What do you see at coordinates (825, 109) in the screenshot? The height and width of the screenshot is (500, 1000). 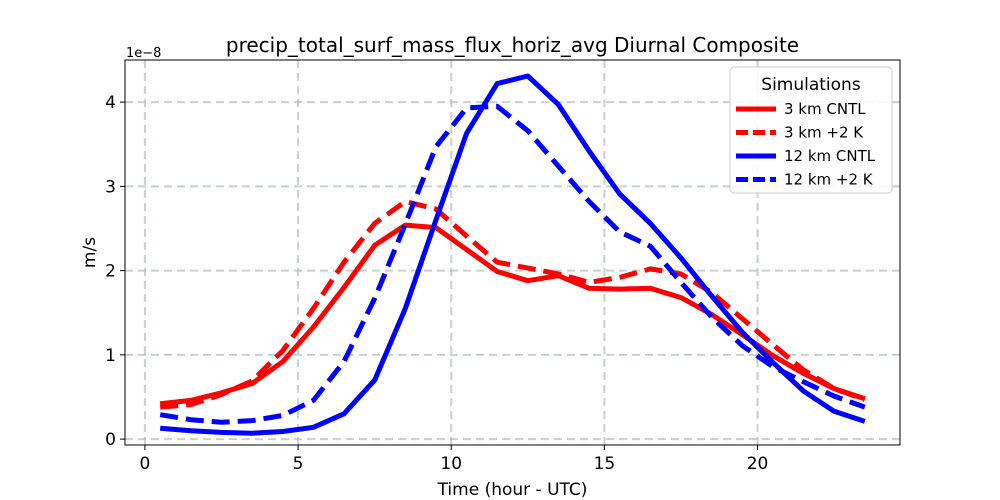 I see `legend-label-1: 3 km CNTL` at bounding box center [825, 109].